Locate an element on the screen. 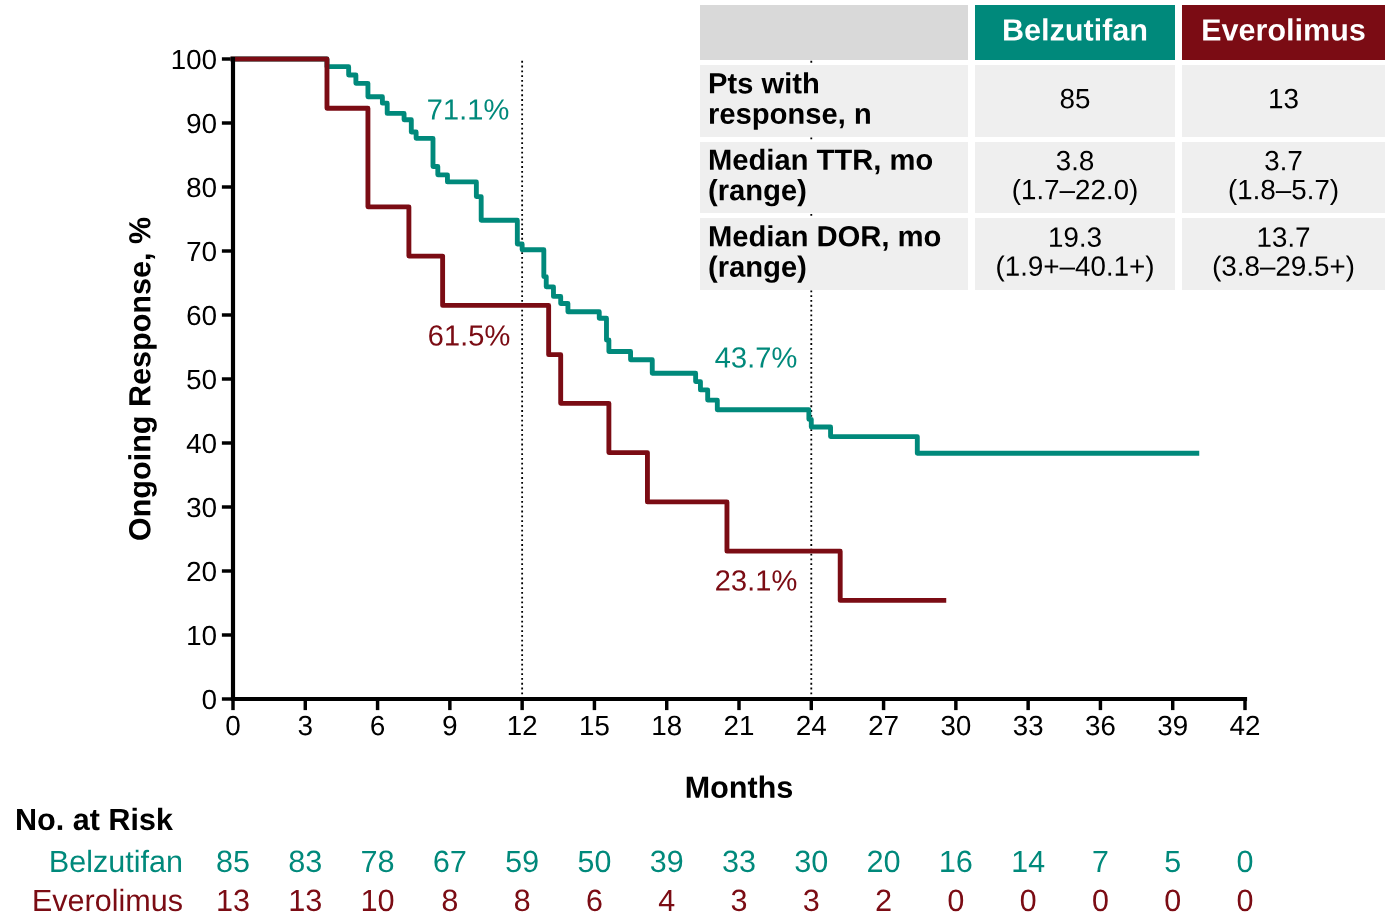  annotation: 71.1% is located at coordinates (468, 109).